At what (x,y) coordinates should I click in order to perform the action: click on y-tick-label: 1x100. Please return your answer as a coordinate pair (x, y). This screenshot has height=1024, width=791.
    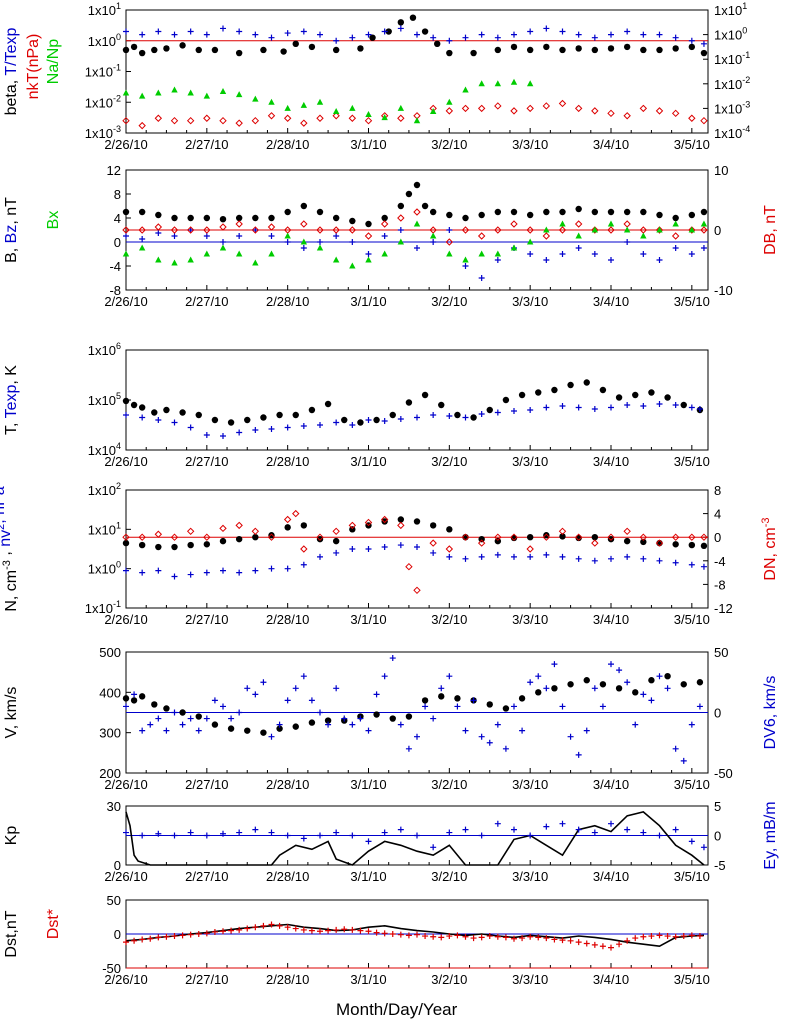
    Looking at the image, I should click on (104, 568).